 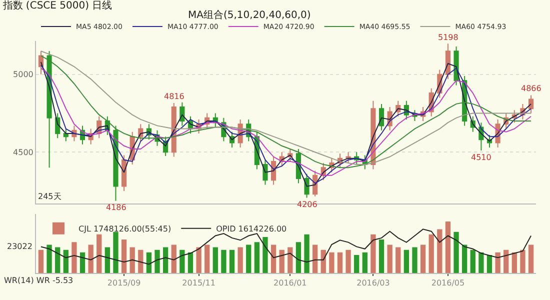 What do you see at coordinates (23, 152) in the screenshot?
I see `y-tick-label: 4500` at bounding box center [23, 152].